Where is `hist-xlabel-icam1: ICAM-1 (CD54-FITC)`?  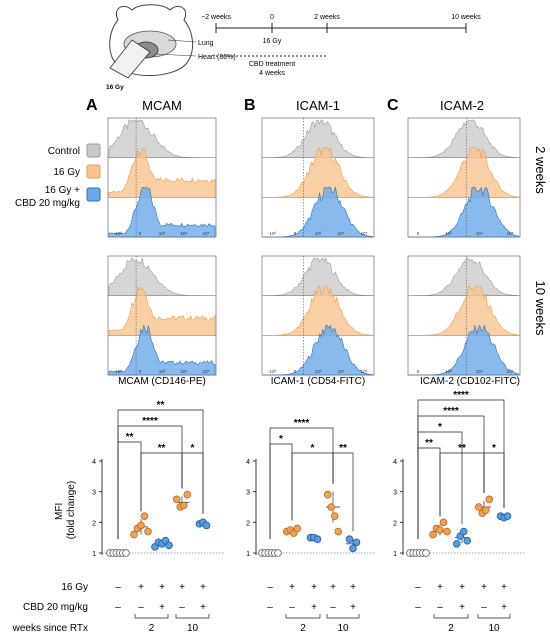
hist-xlabel-icam1: ICAM-1 (CD54-FITC) is located at coordinates (318, 381).